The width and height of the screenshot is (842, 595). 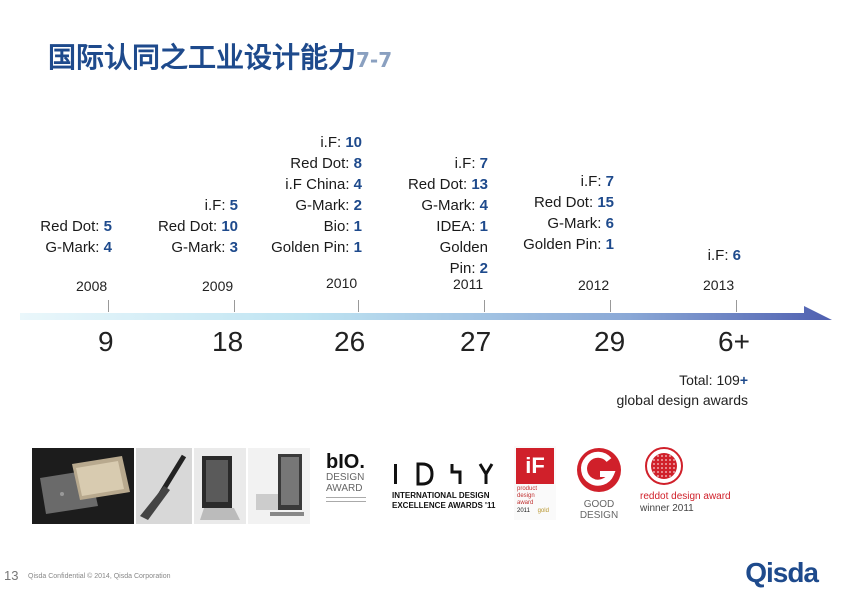 What do you see at coordinates (444, 505) in the screenshot?
I see `idea-logo-line: EXCELLENCE AWARDS '11` at bounding box center [444, 505].